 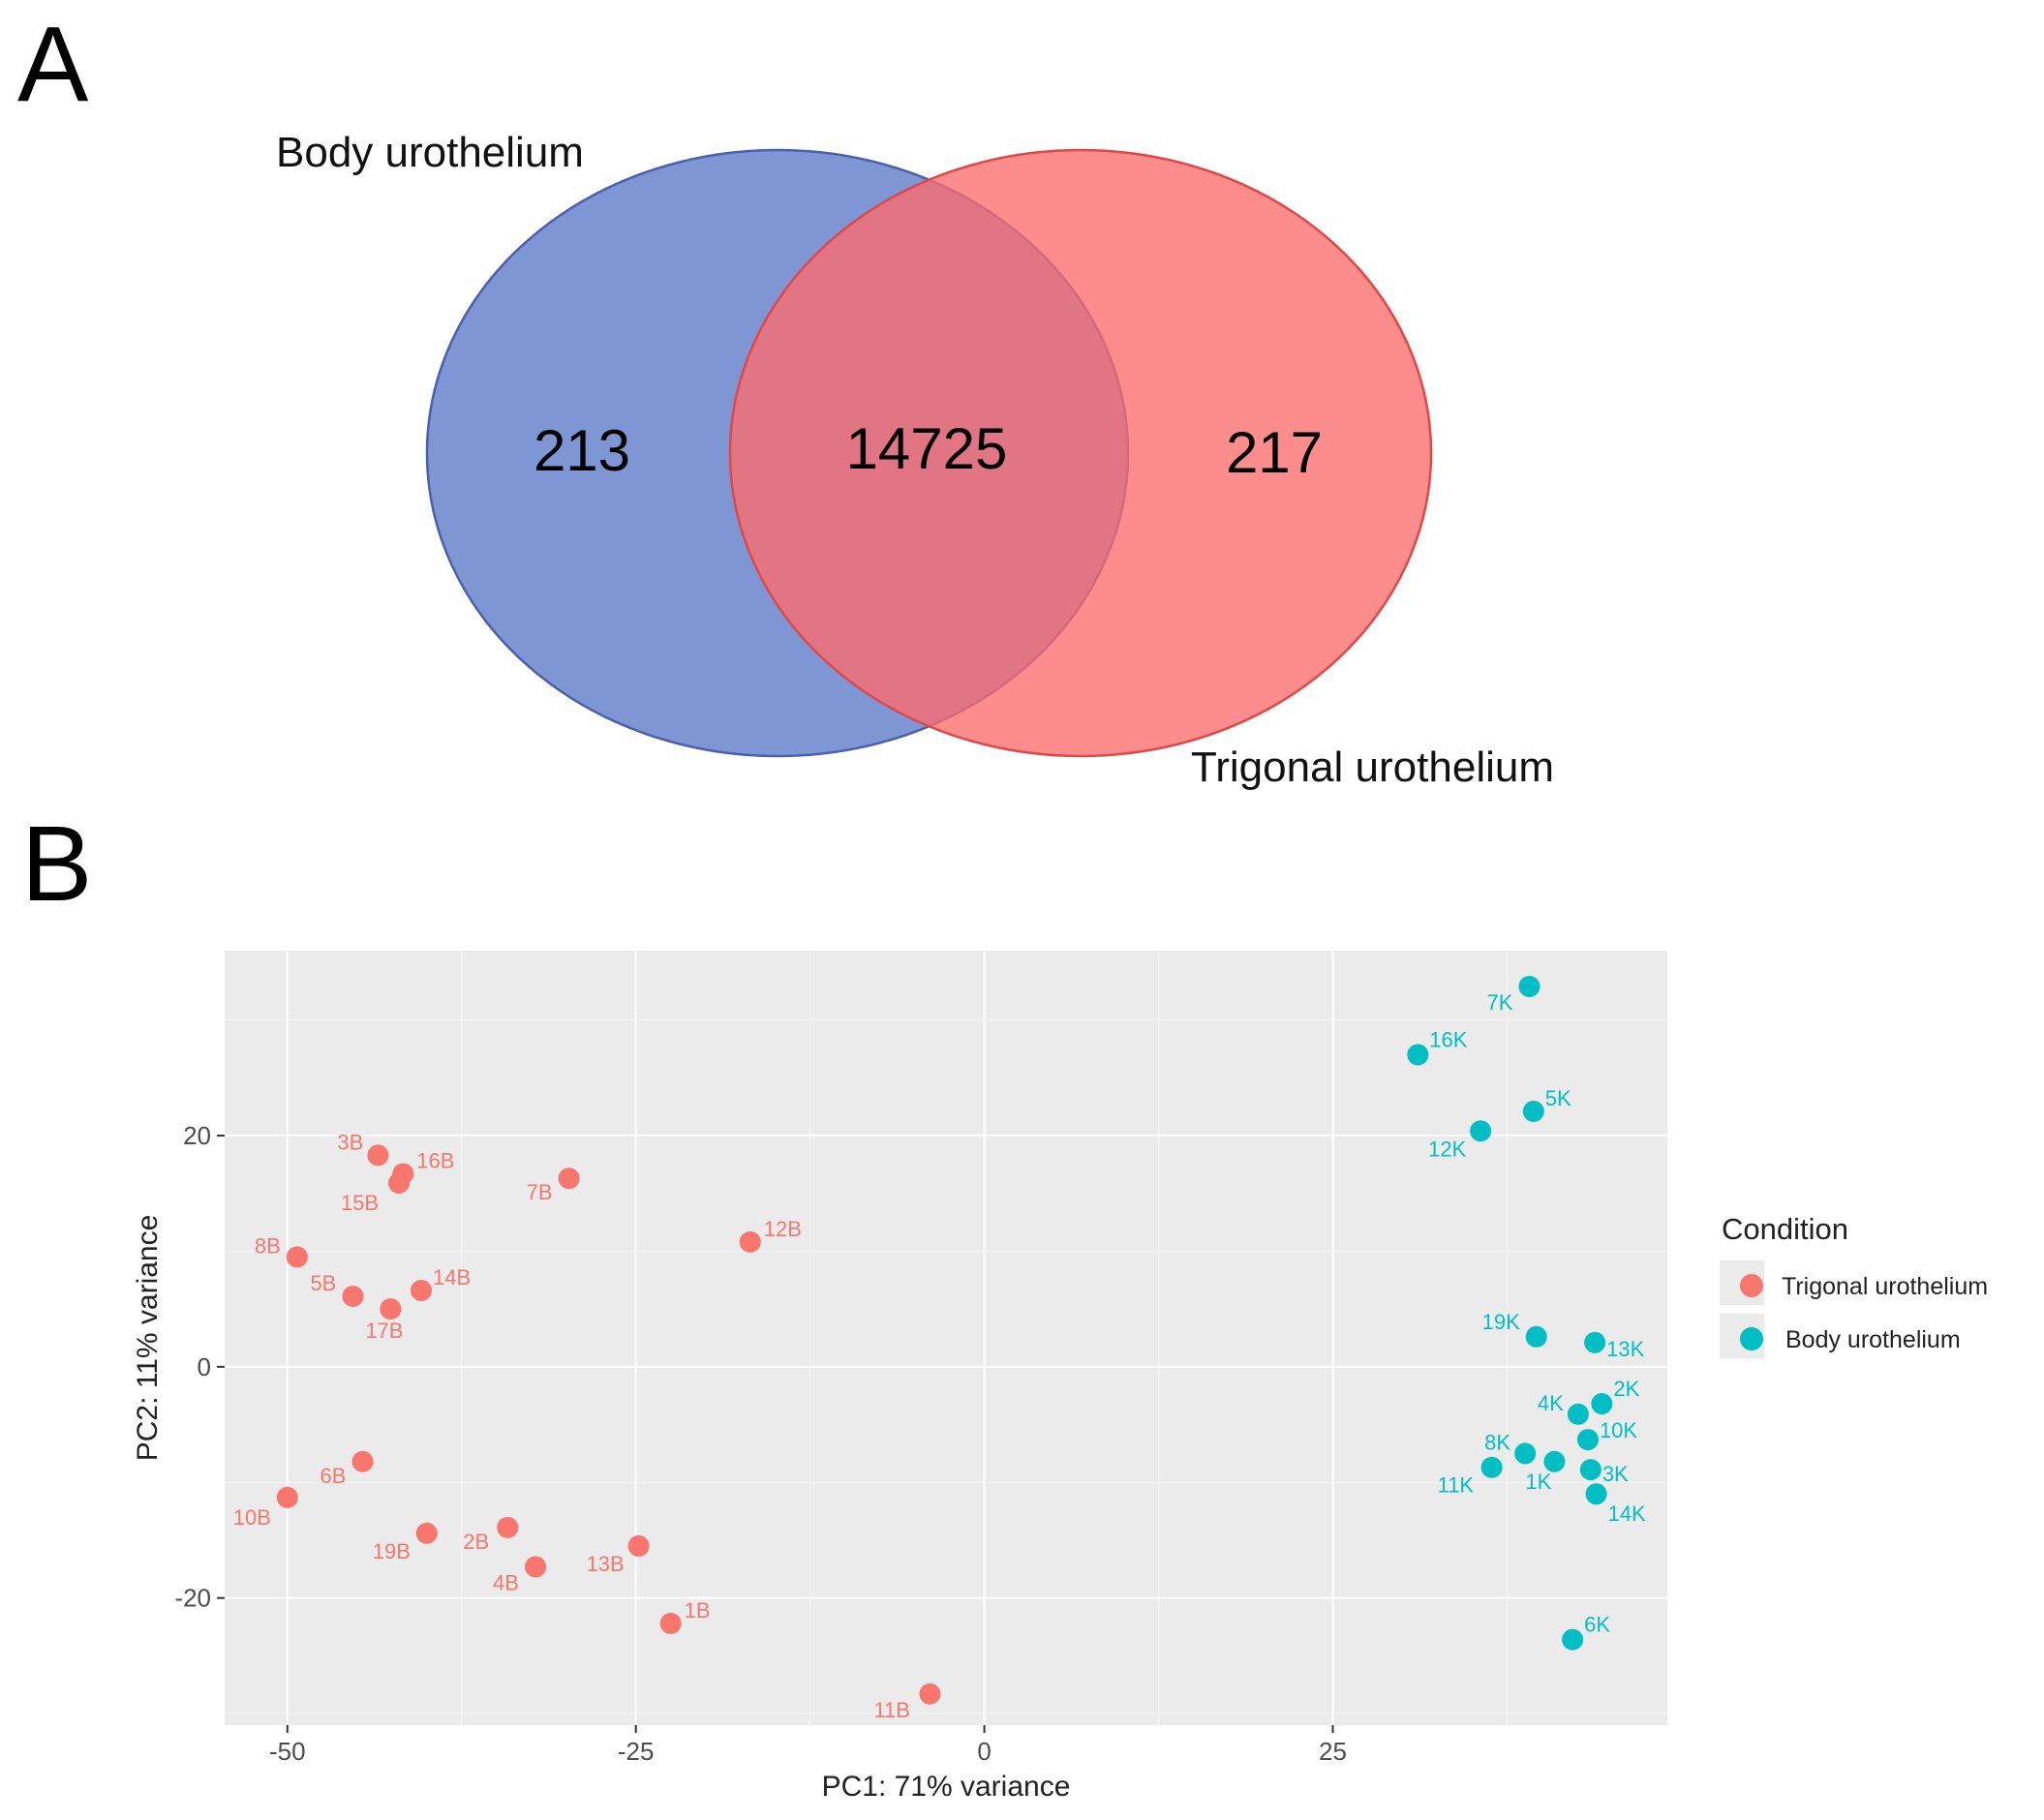 I want to click on point-6K, so click(x=1573, y=1640).